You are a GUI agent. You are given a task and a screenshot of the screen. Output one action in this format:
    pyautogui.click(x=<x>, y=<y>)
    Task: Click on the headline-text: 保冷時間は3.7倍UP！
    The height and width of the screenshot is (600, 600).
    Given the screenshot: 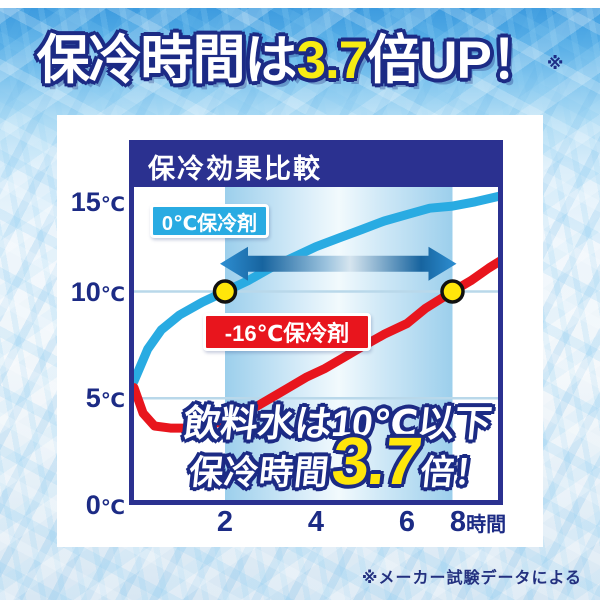 What is the action you would take?
    pyautogui.click(x=290, y=61)
    